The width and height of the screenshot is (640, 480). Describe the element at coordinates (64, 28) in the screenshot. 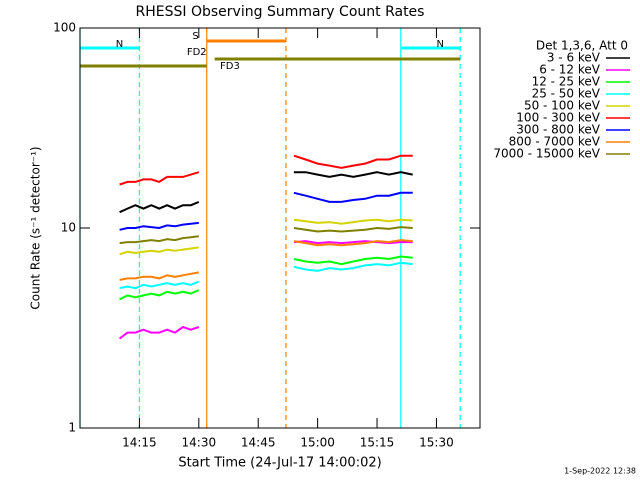

I see `y-tick-label: 100` at that location.